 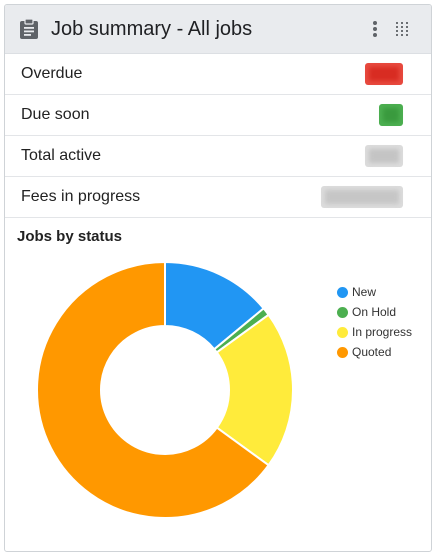 What do you see at coordinates (52, 73) in the screenshot?
I see `row-label: Overdue` at bounding box center [52, 73].